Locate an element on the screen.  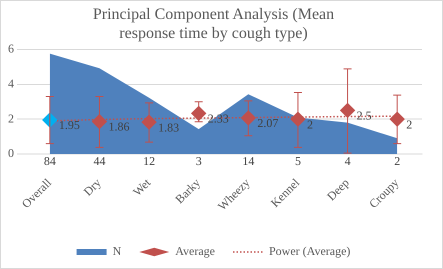
data-label: 2.5 is located at coordinates (364, 115).